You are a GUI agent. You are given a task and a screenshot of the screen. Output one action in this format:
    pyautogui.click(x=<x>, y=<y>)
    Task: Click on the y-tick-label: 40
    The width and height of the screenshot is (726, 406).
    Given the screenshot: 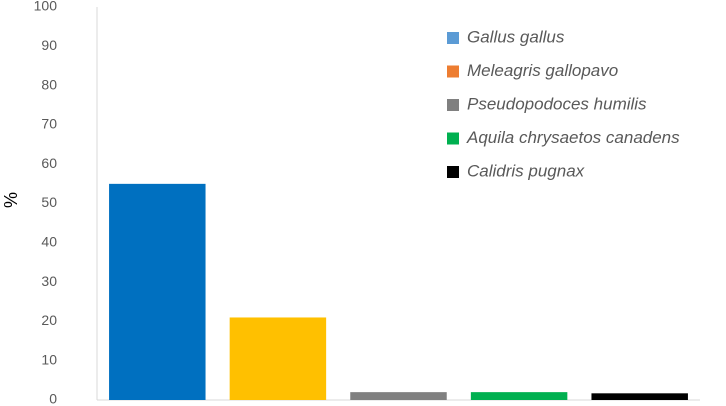 What is the action you would take?
    pyautogui.click(x=49, y=242)
    